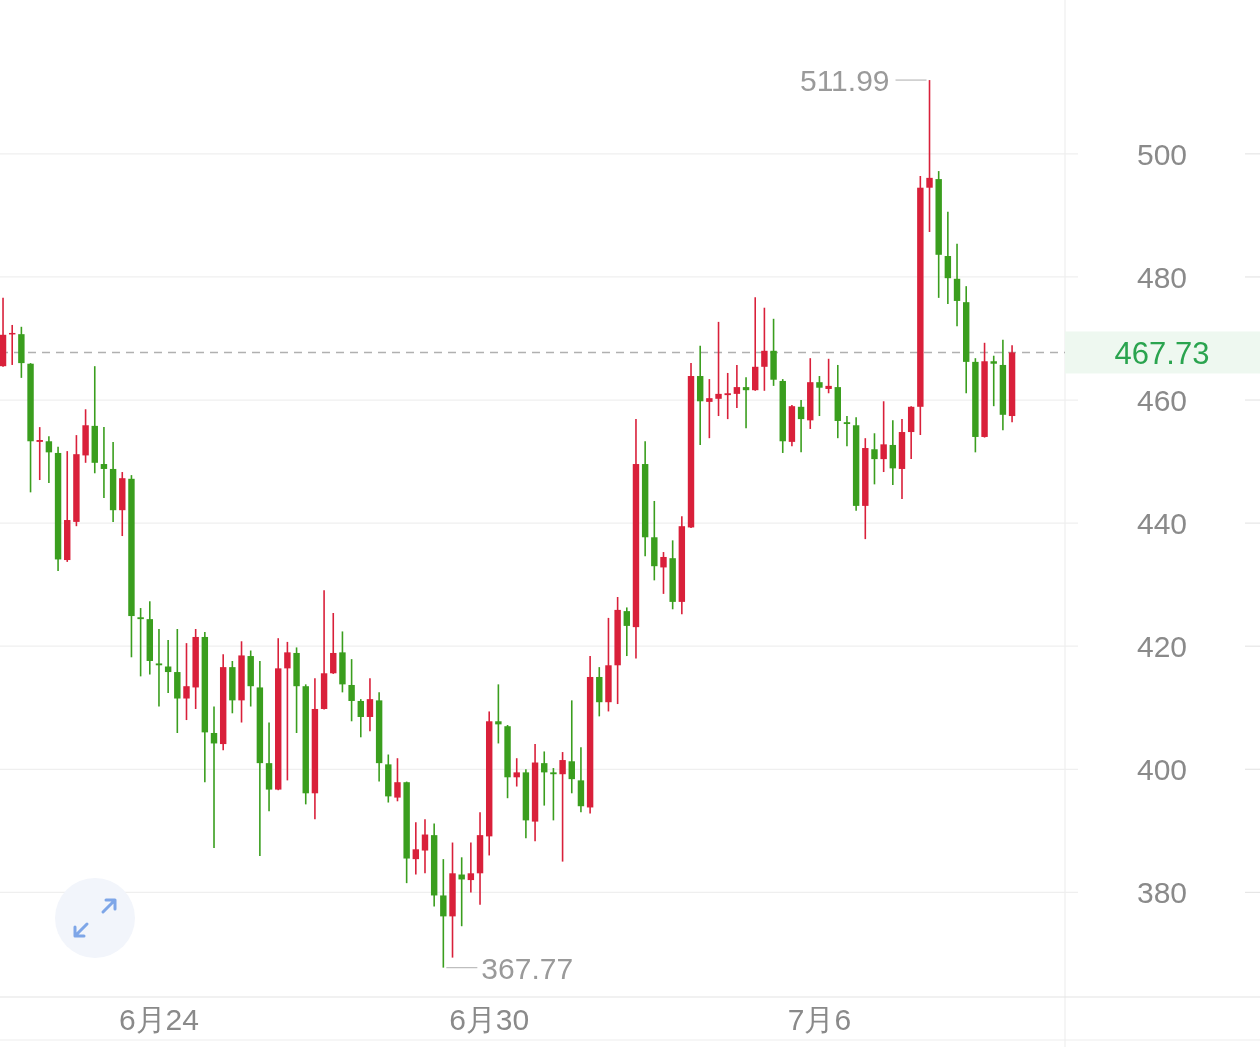 Image resolution: width=1260 pixels, height=1047 pixels. What do you see at coordinates (158, 1019) in the screenshot?
I see `x-tick-label: 6月24` at bounding box center [158, 1019].